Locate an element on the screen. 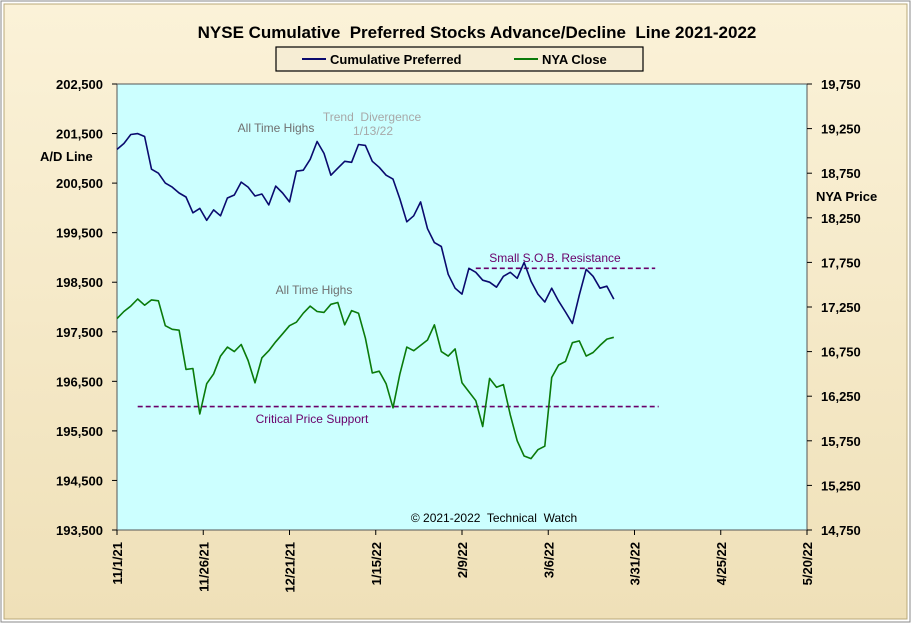  left-axis-label: A/D Line is located at coordinates (66, 156).